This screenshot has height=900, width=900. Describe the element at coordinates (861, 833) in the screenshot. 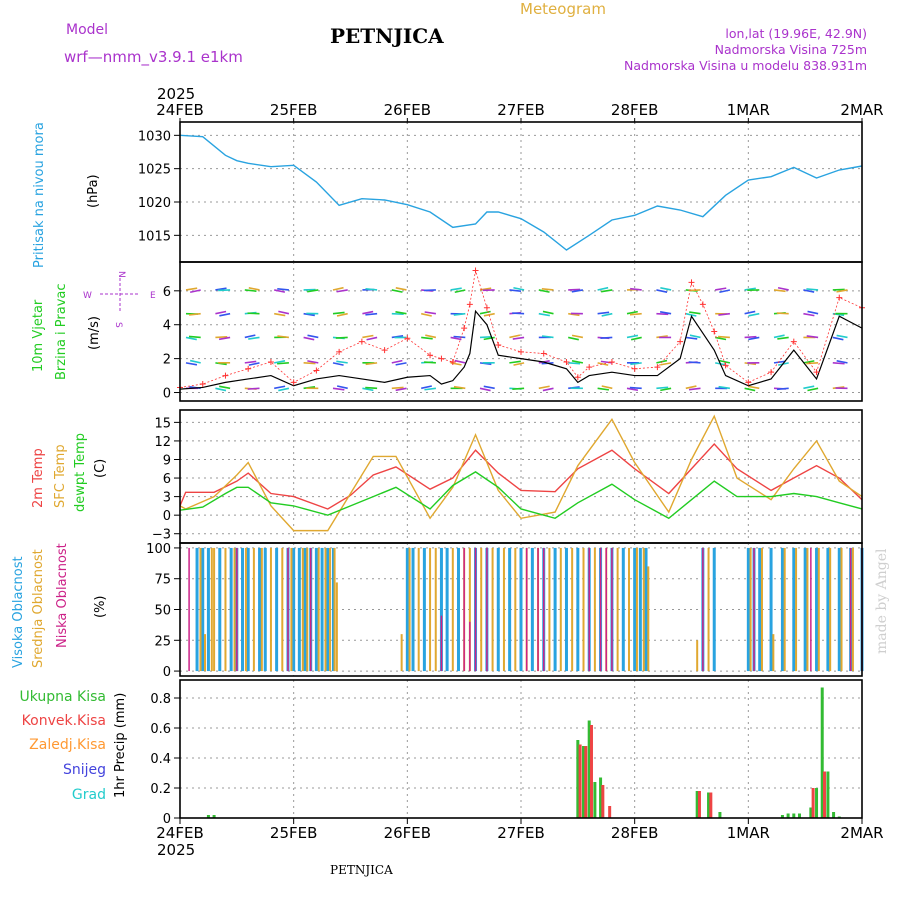

I see `date-label-bottom: 2MAR` at that location.